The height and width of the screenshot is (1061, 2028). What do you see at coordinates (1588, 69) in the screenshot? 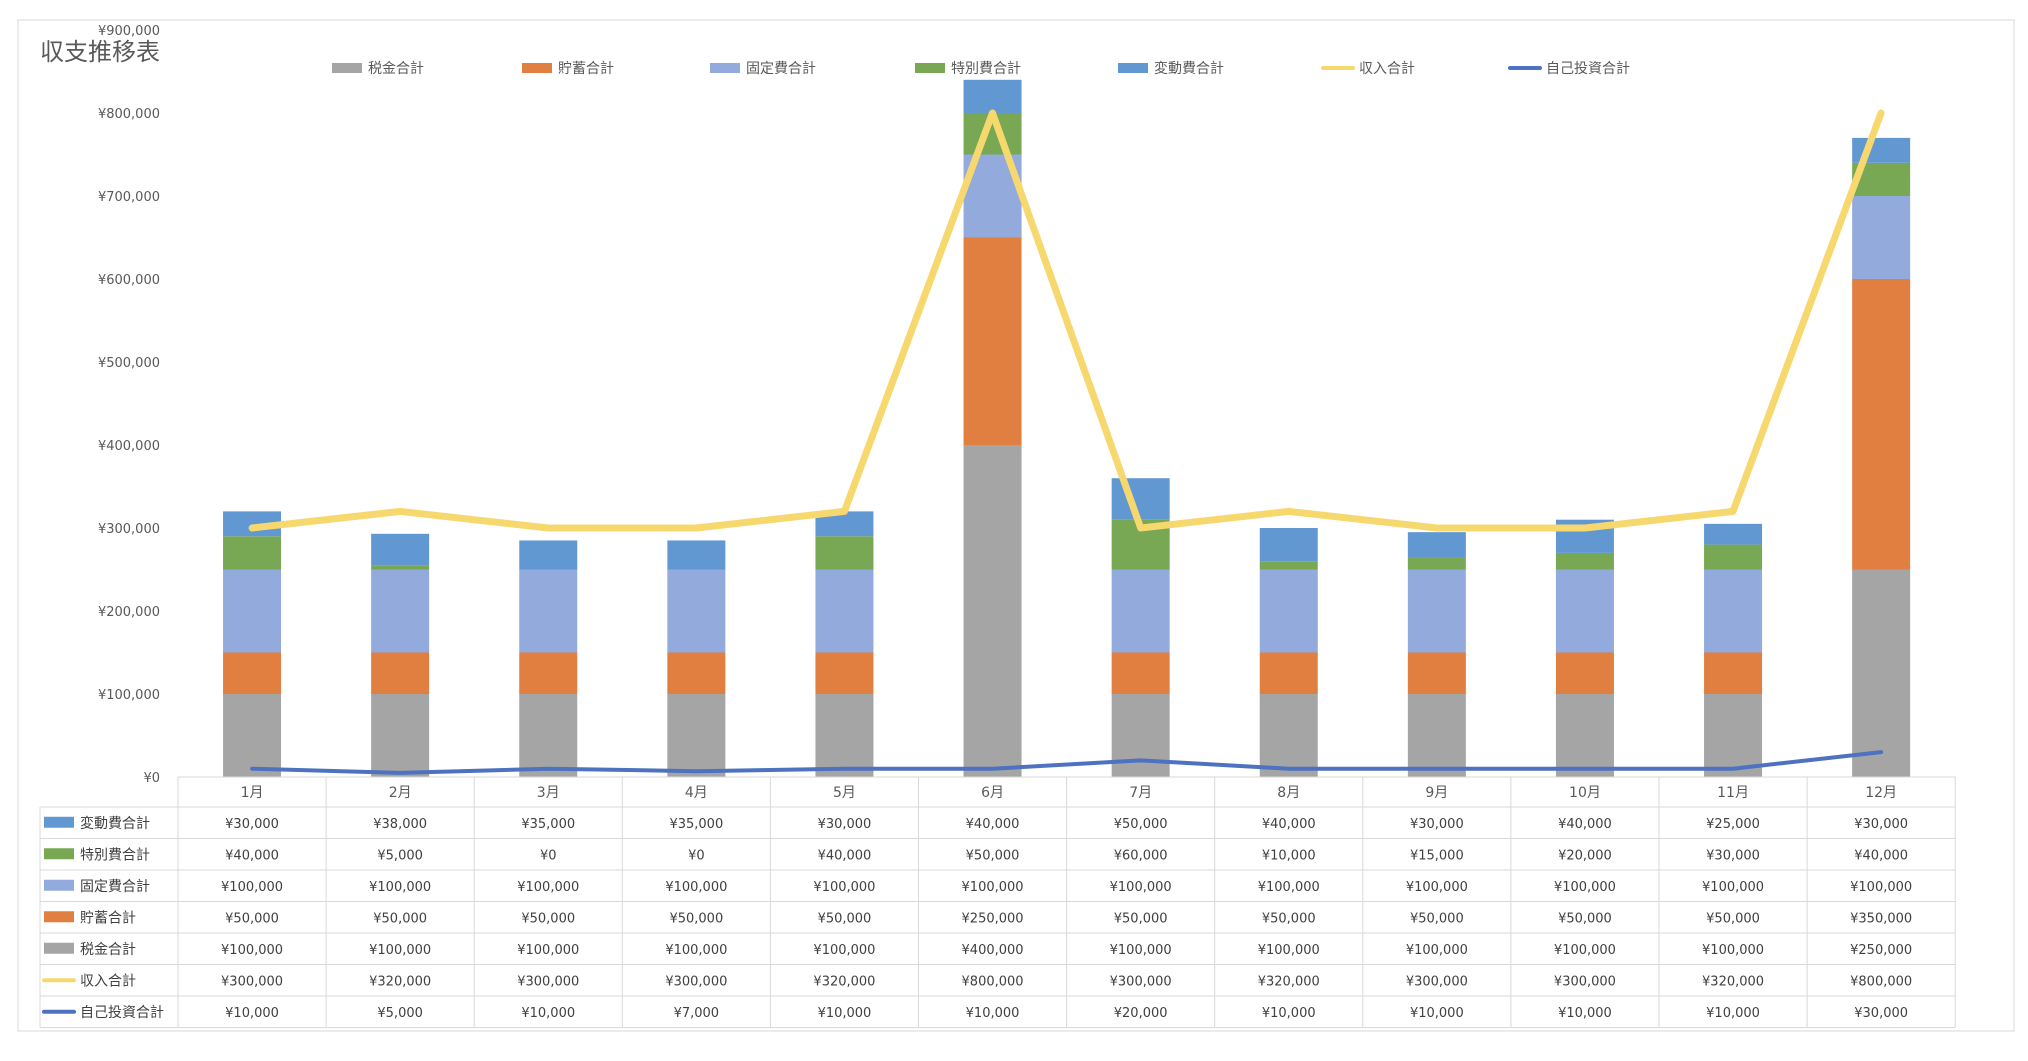
I see `legend-entry: 自己投資合計` at bounding box center [1588, 69].